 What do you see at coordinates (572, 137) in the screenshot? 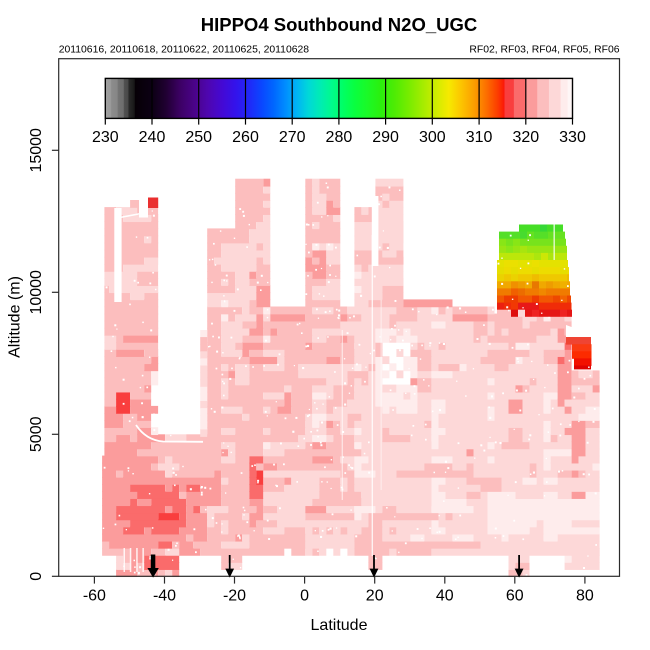
I see `svg-text: 330` at bounding box center [572, 137].